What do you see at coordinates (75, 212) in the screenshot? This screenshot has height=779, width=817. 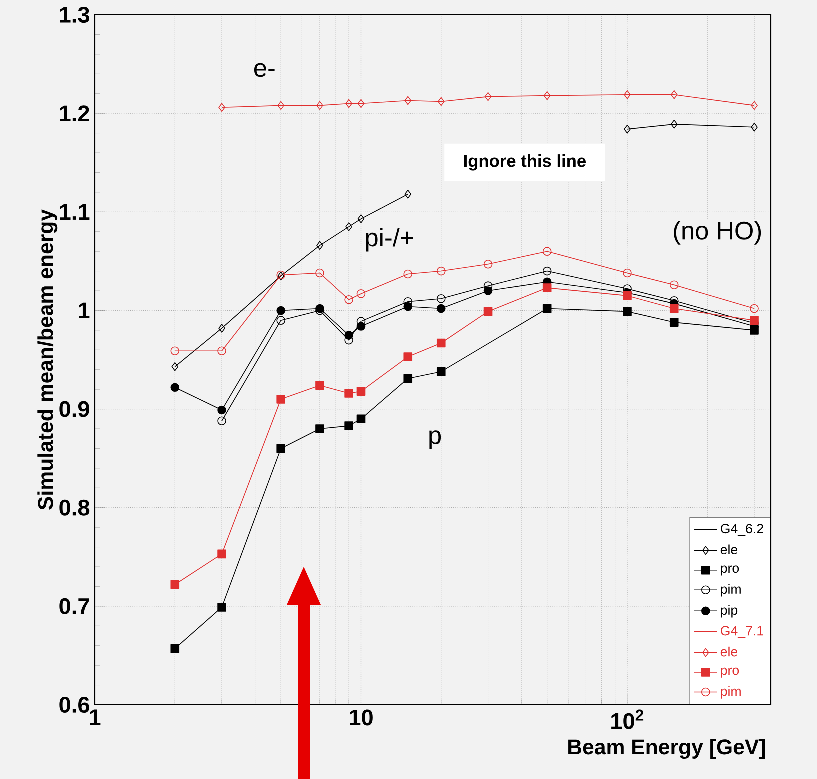 I see `y-tick-label: 1.1` at bounding box center [75, 212].